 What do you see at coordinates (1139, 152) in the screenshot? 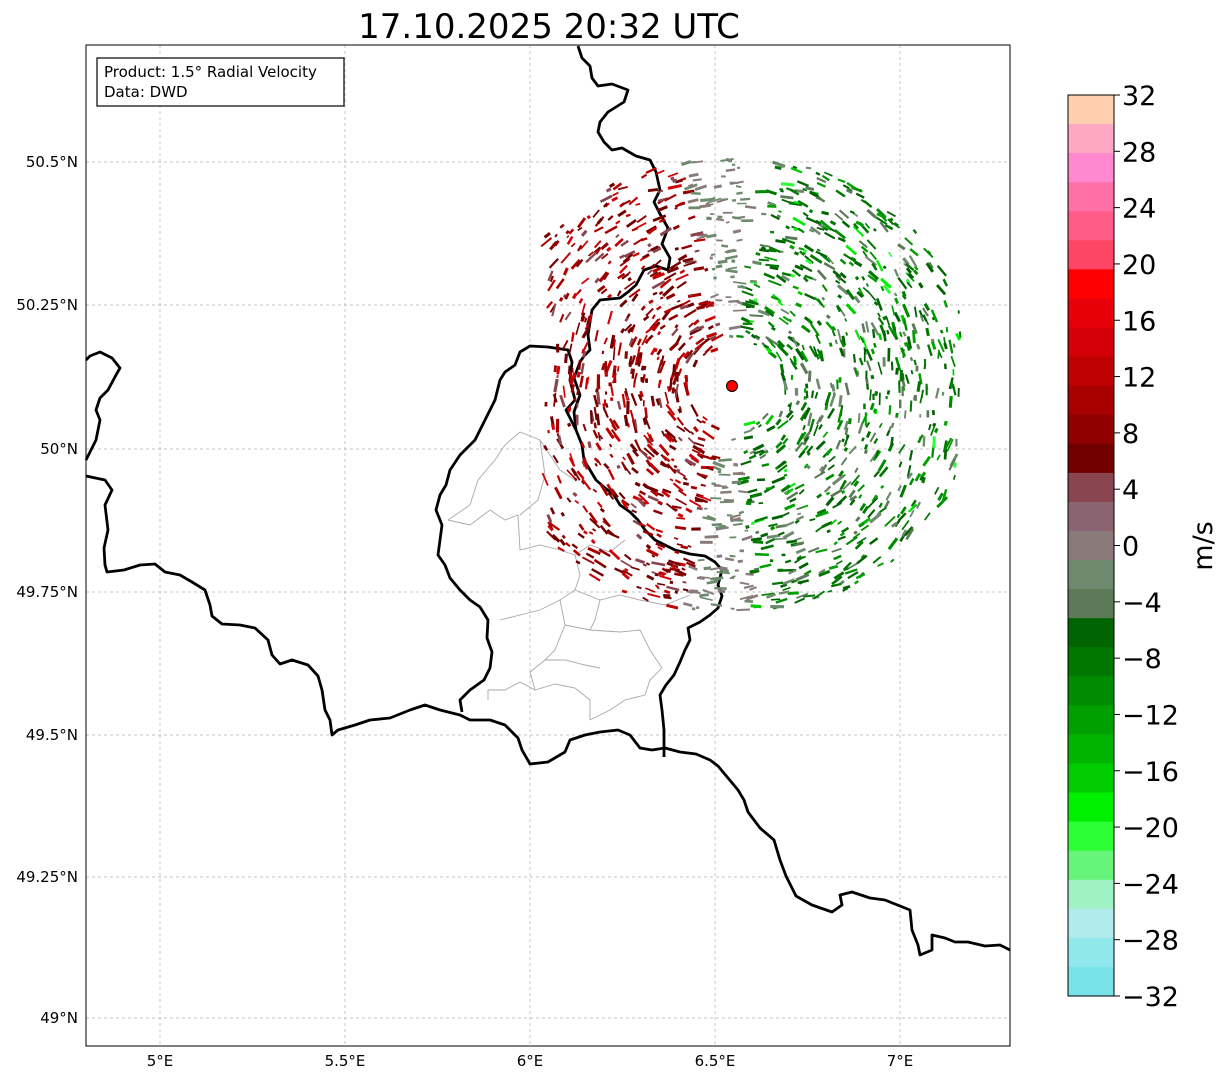
I see `colorbar-tick-label: 28` at bounding box center [1139, 152].